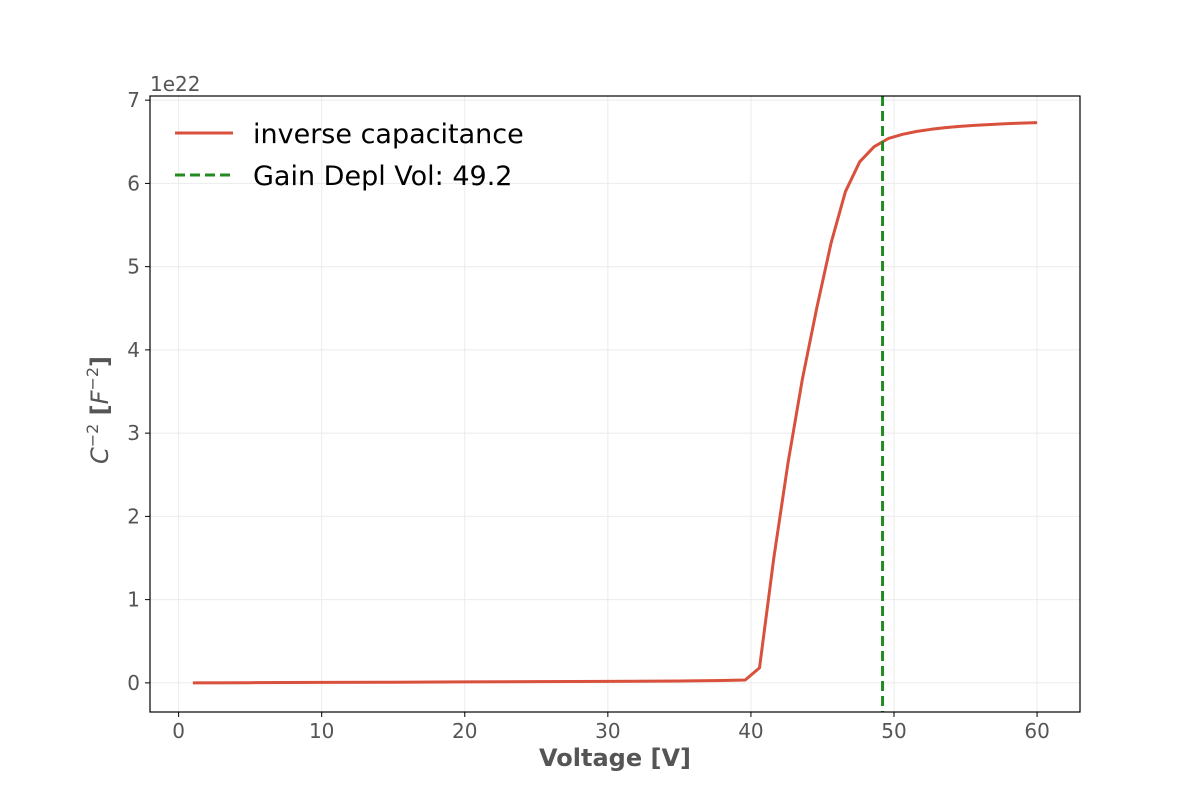 The width and height of the screenshot is (1200, 800). What do you see at coordinates (100, 396) in the screenshot?
I see `y-axis-label-unit: F` at bounding box center [100, 396].